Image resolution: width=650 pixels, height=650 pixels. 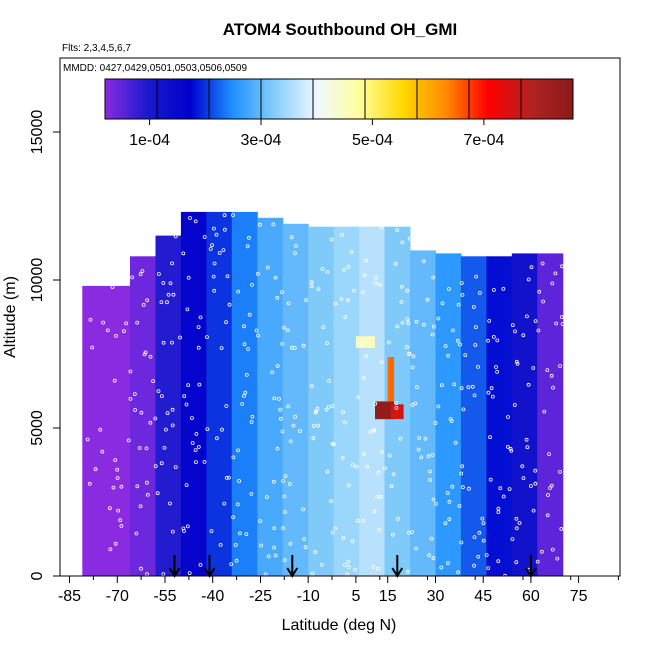 I want to click on flights-label: Flts: 2,3,4,5,6,7, so click(x=96, y=48).